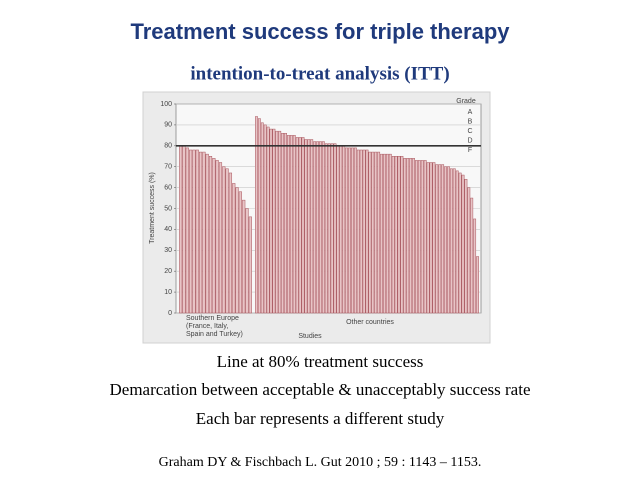 This screenshot has height=479, width=638. I want to click on y-tick-label: 0, so click(170, 313).